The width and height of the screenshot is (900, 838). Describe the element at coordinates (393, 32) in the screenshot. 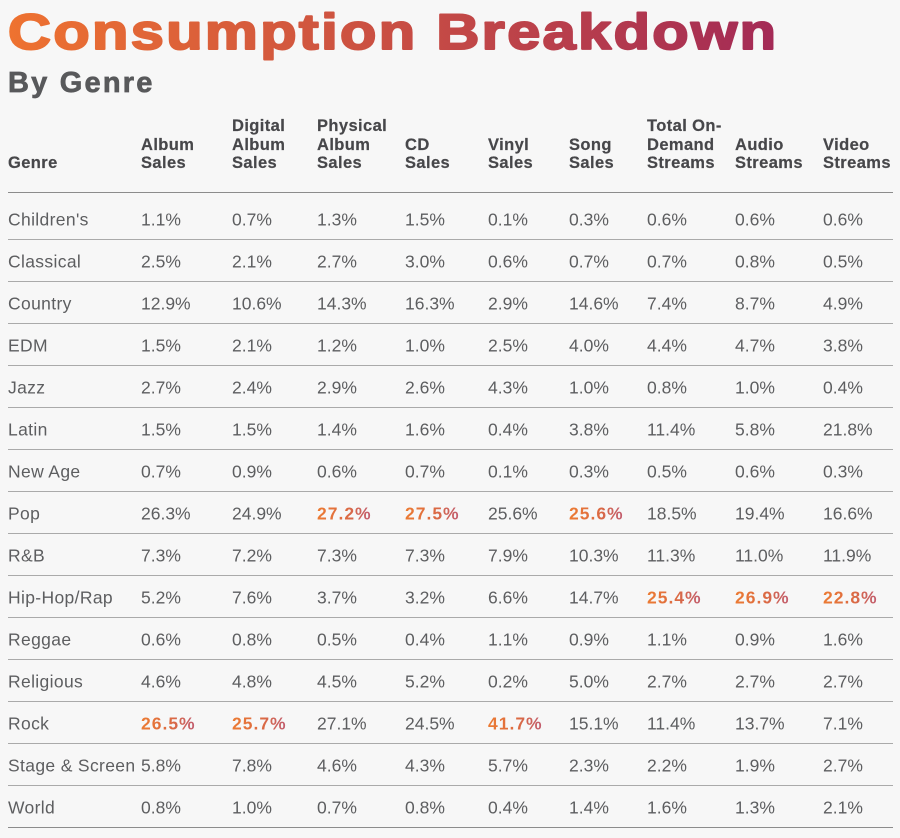

I see `svg-text: Consumption Breakdown` at that location.